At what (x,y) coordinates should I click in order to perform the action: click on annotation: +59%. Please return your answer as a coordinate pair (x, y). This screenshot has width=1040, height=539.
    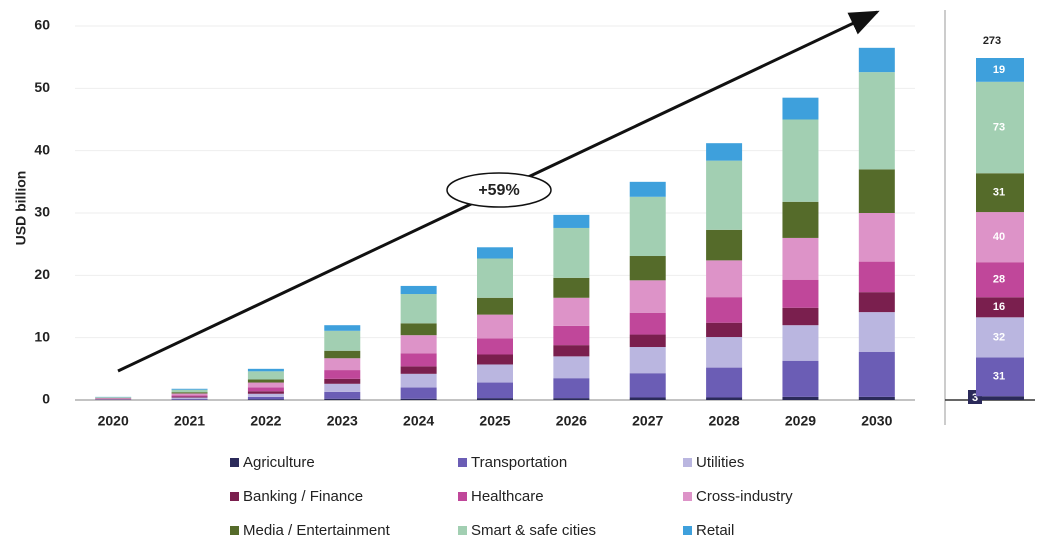
    Looking at the image, I should click on (498, 190).